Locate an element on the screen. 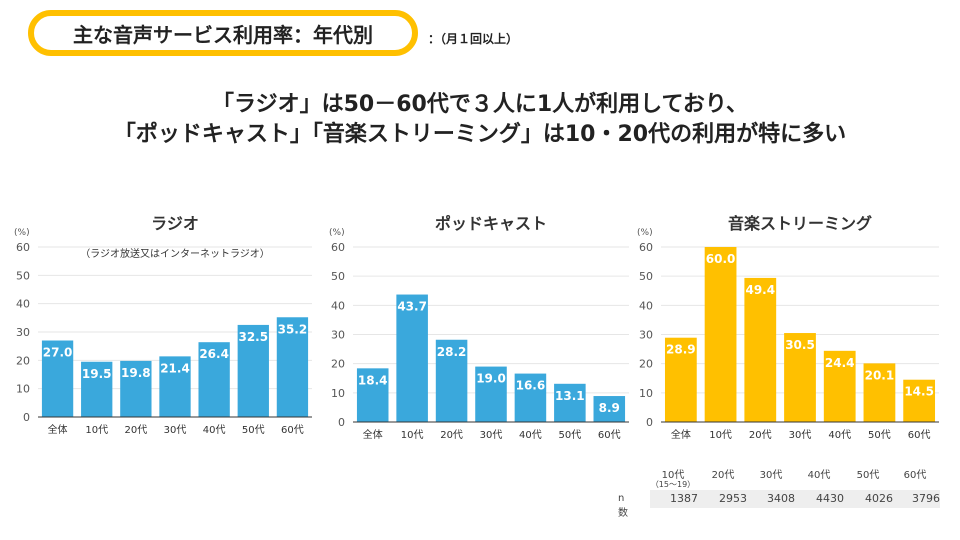 This screenshot has width=960, height=540. n-value: 3408 is located at coordinates (781, 498).